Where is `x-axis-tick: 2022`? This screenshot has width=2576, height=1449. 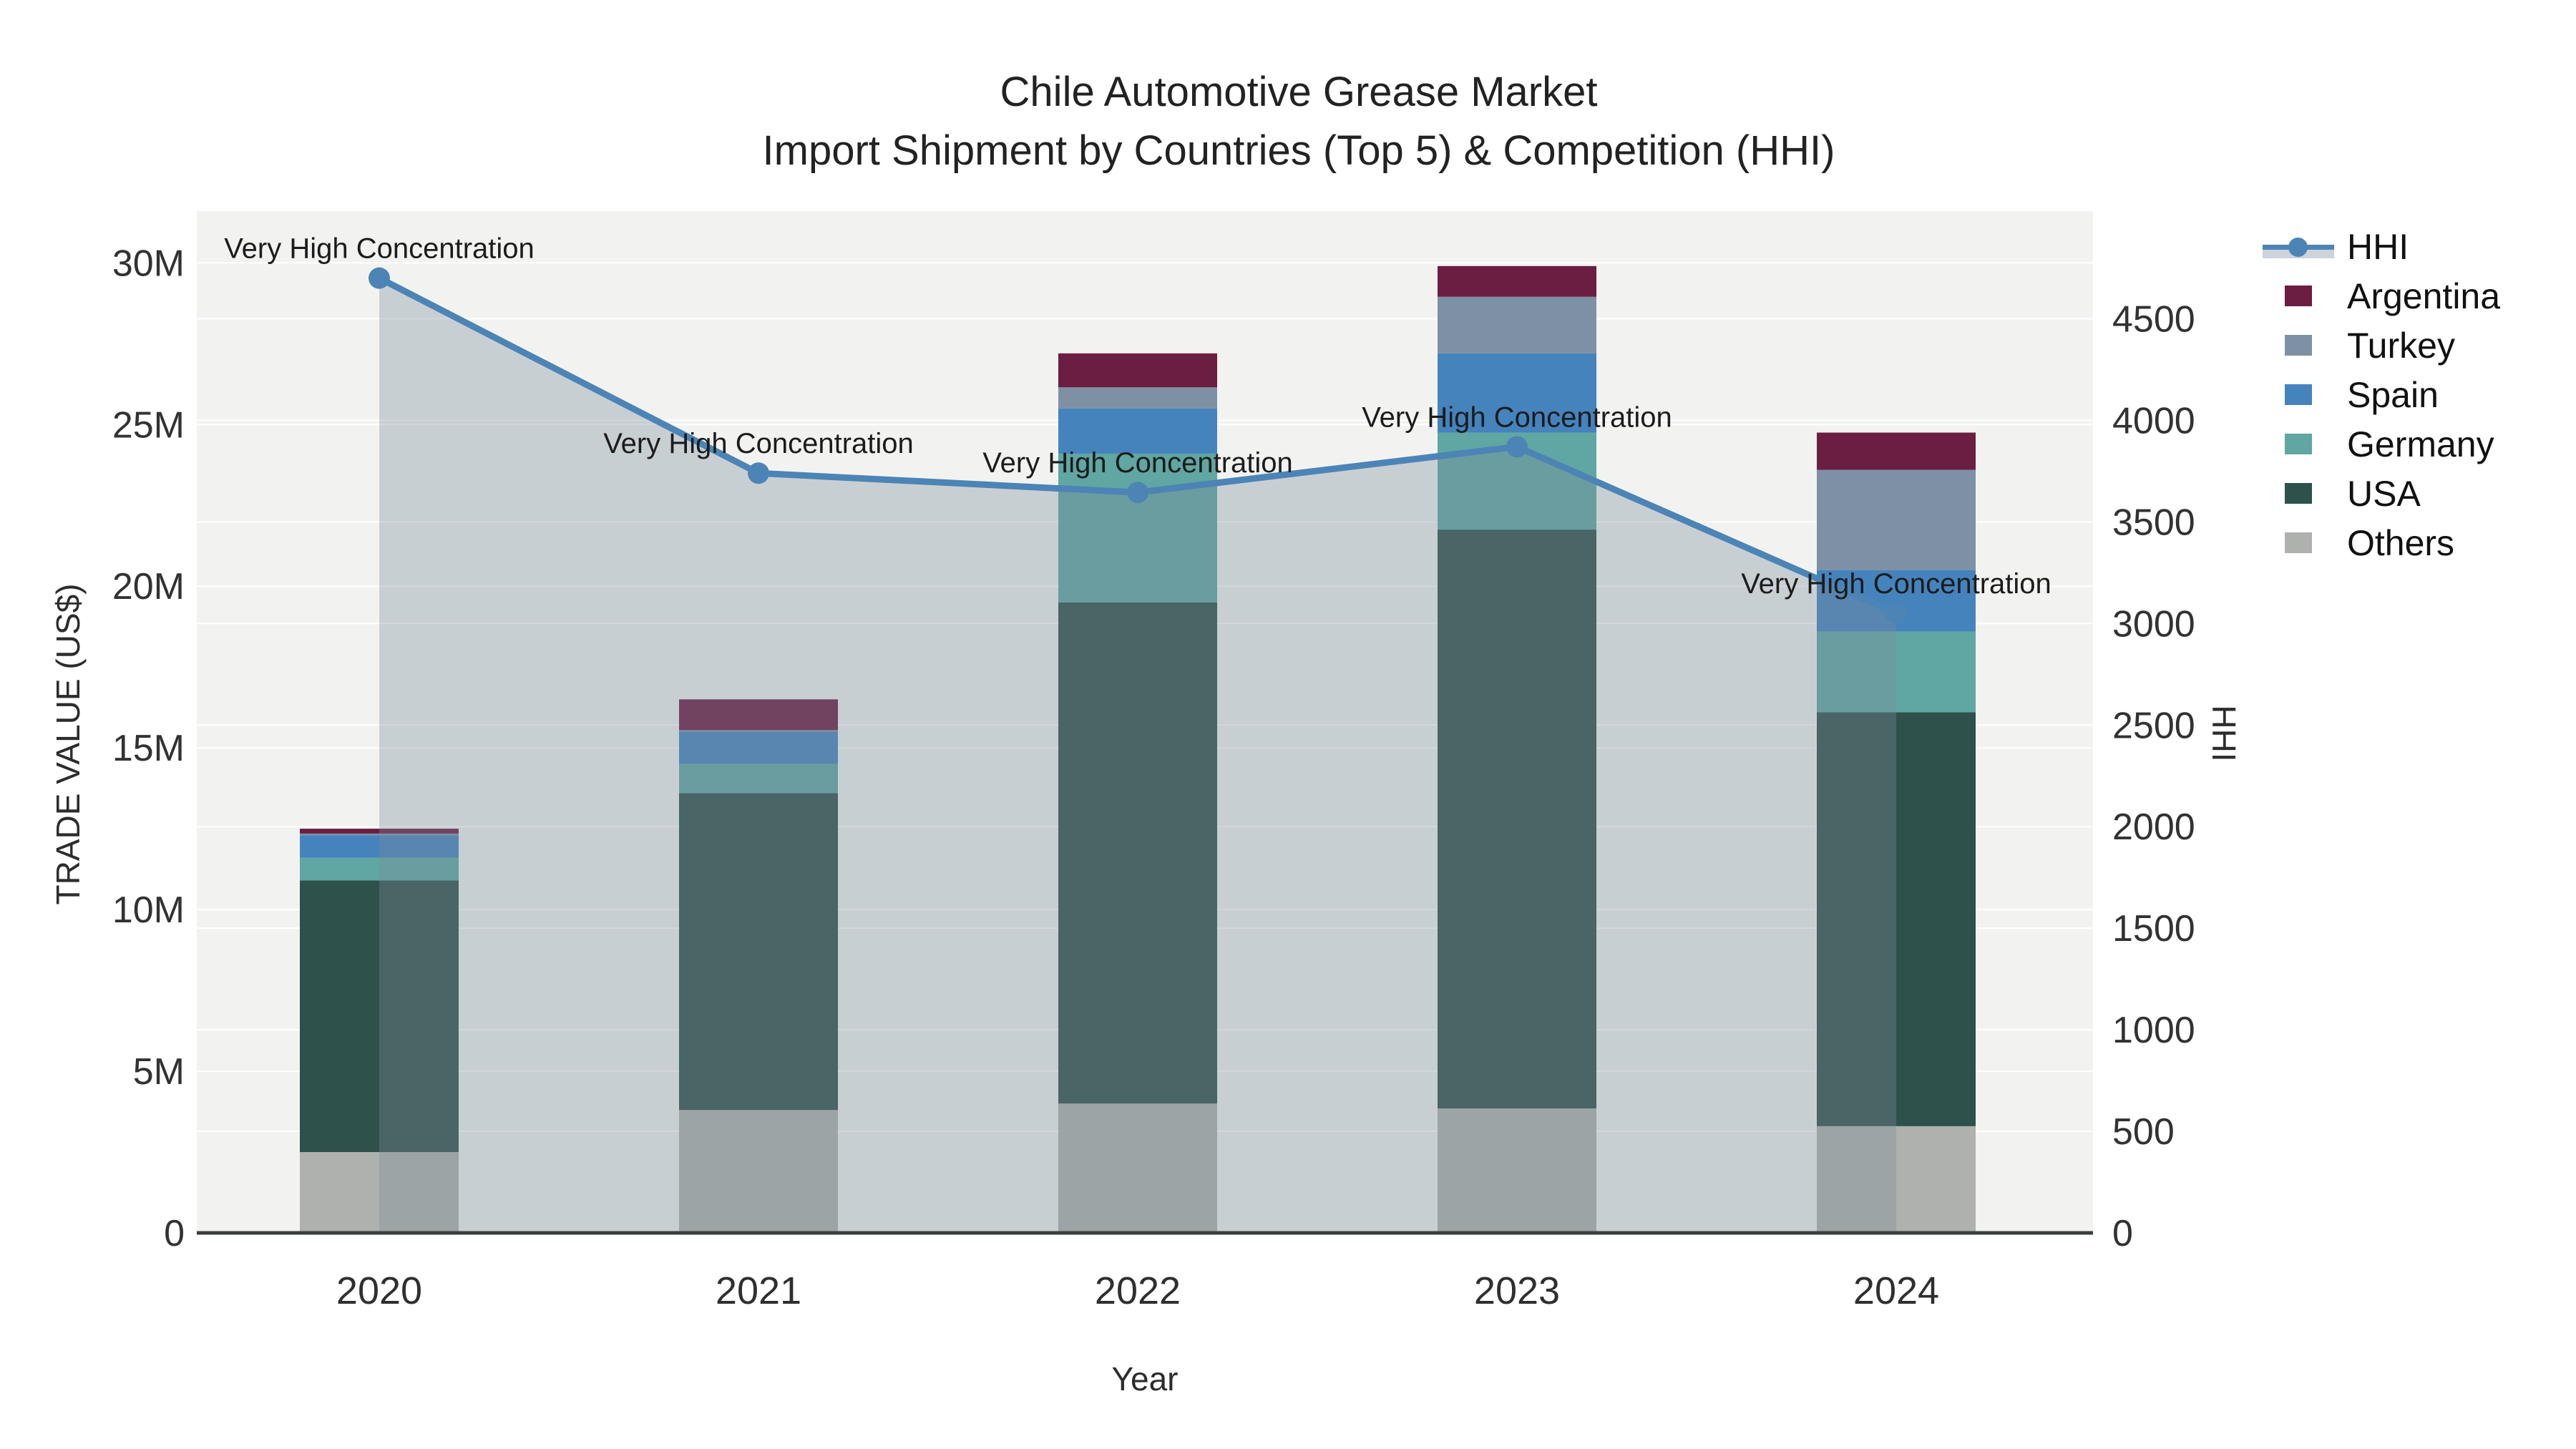 x-axis-tick: 2022 is located at coordinates (1138, 1290).